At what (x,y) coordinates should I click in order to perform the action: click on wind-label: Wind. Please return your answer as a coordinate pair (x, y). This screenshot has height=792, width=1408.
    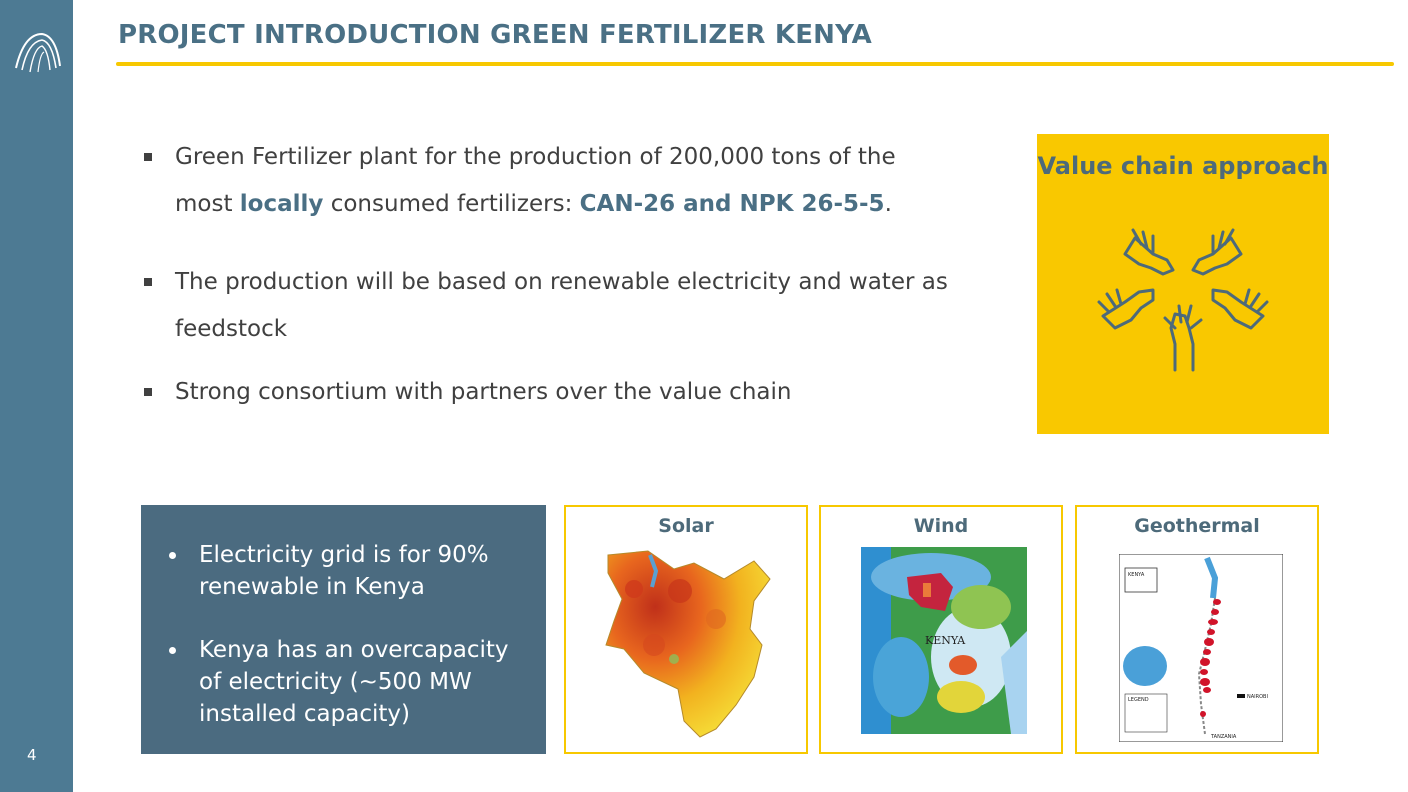
    Looking at the image, I should click on (941, 526).